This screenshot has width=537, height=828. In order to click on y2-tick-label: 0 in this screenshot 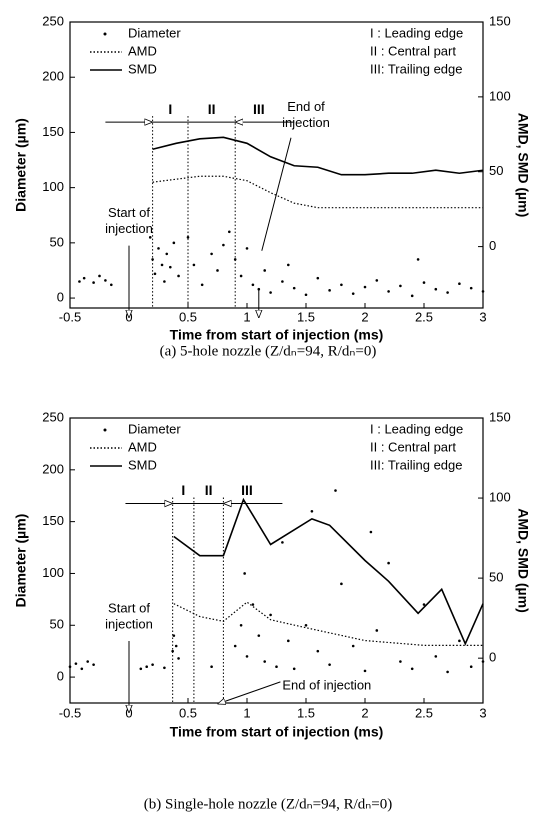, I will do `click(492, 657)`.